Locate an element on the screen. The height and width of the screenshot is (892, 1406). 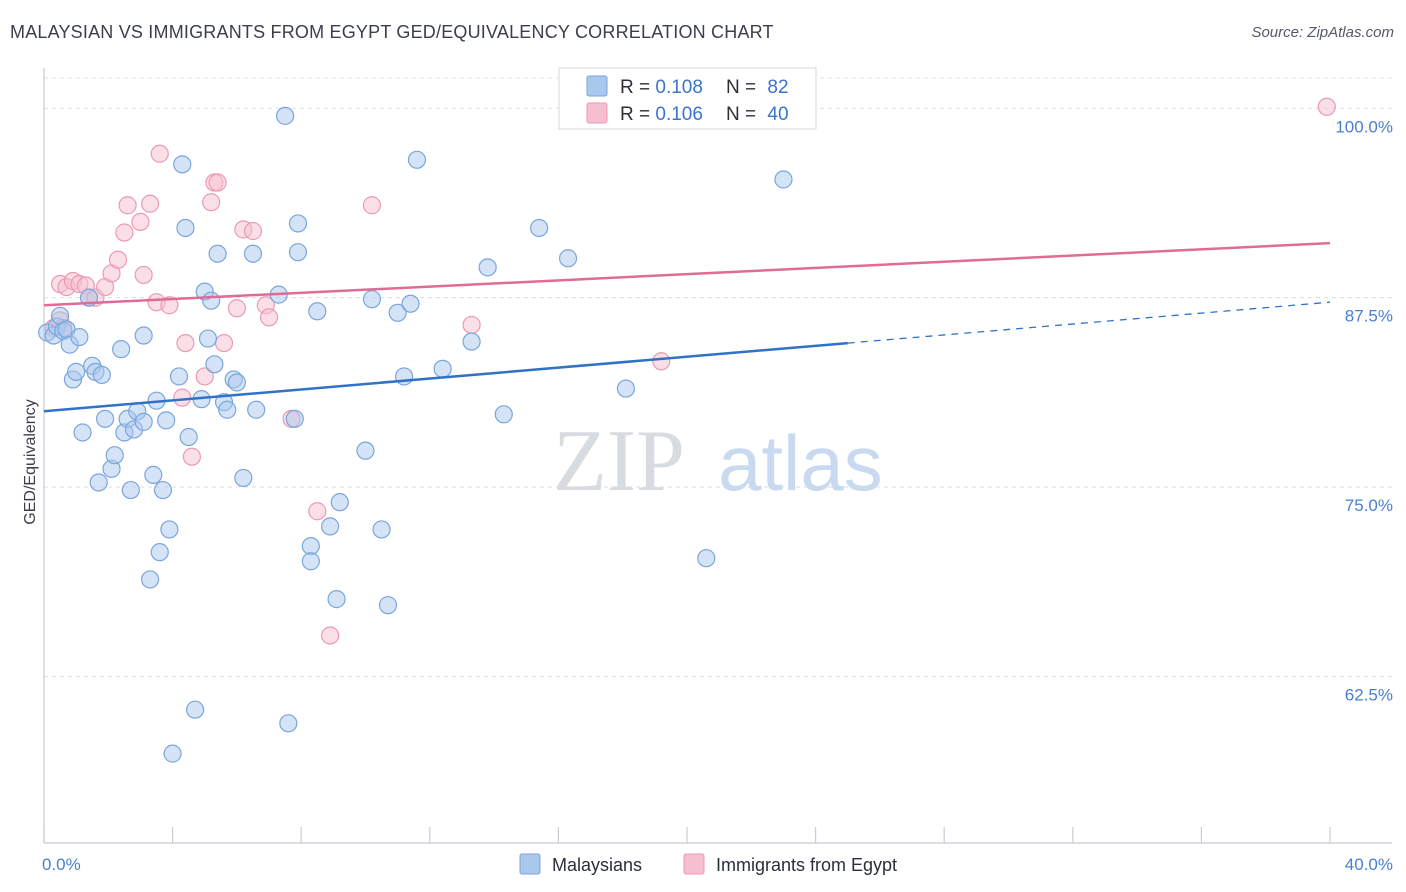
legend-n-value-2: 40 is located at coordinates (777, 114).